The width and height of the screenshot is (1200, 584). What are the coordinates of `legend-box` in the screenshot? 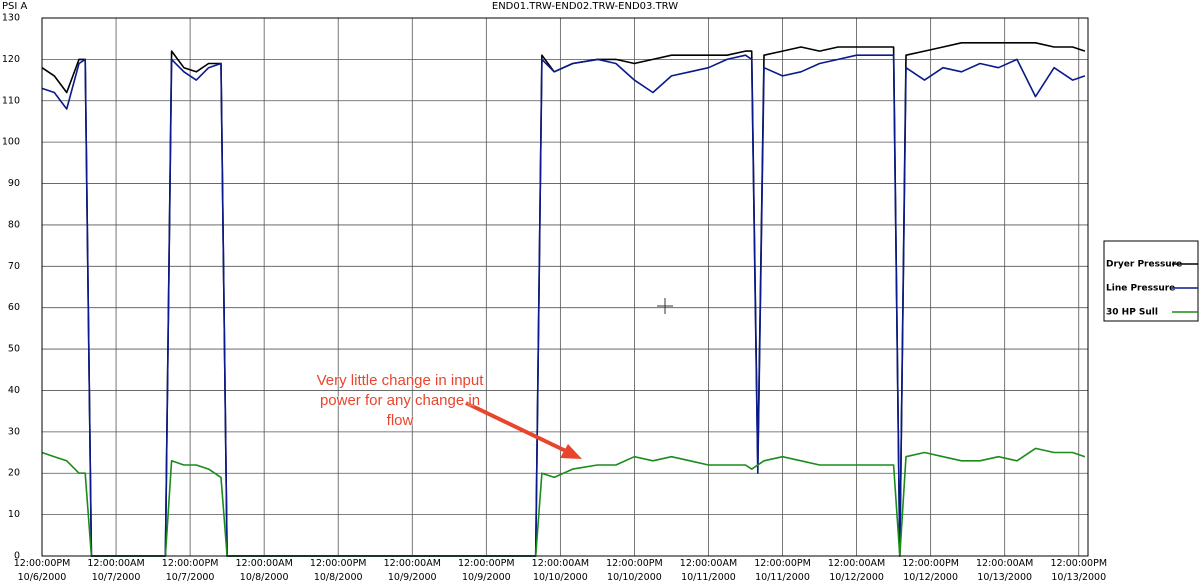 It's located at (1151, 281).